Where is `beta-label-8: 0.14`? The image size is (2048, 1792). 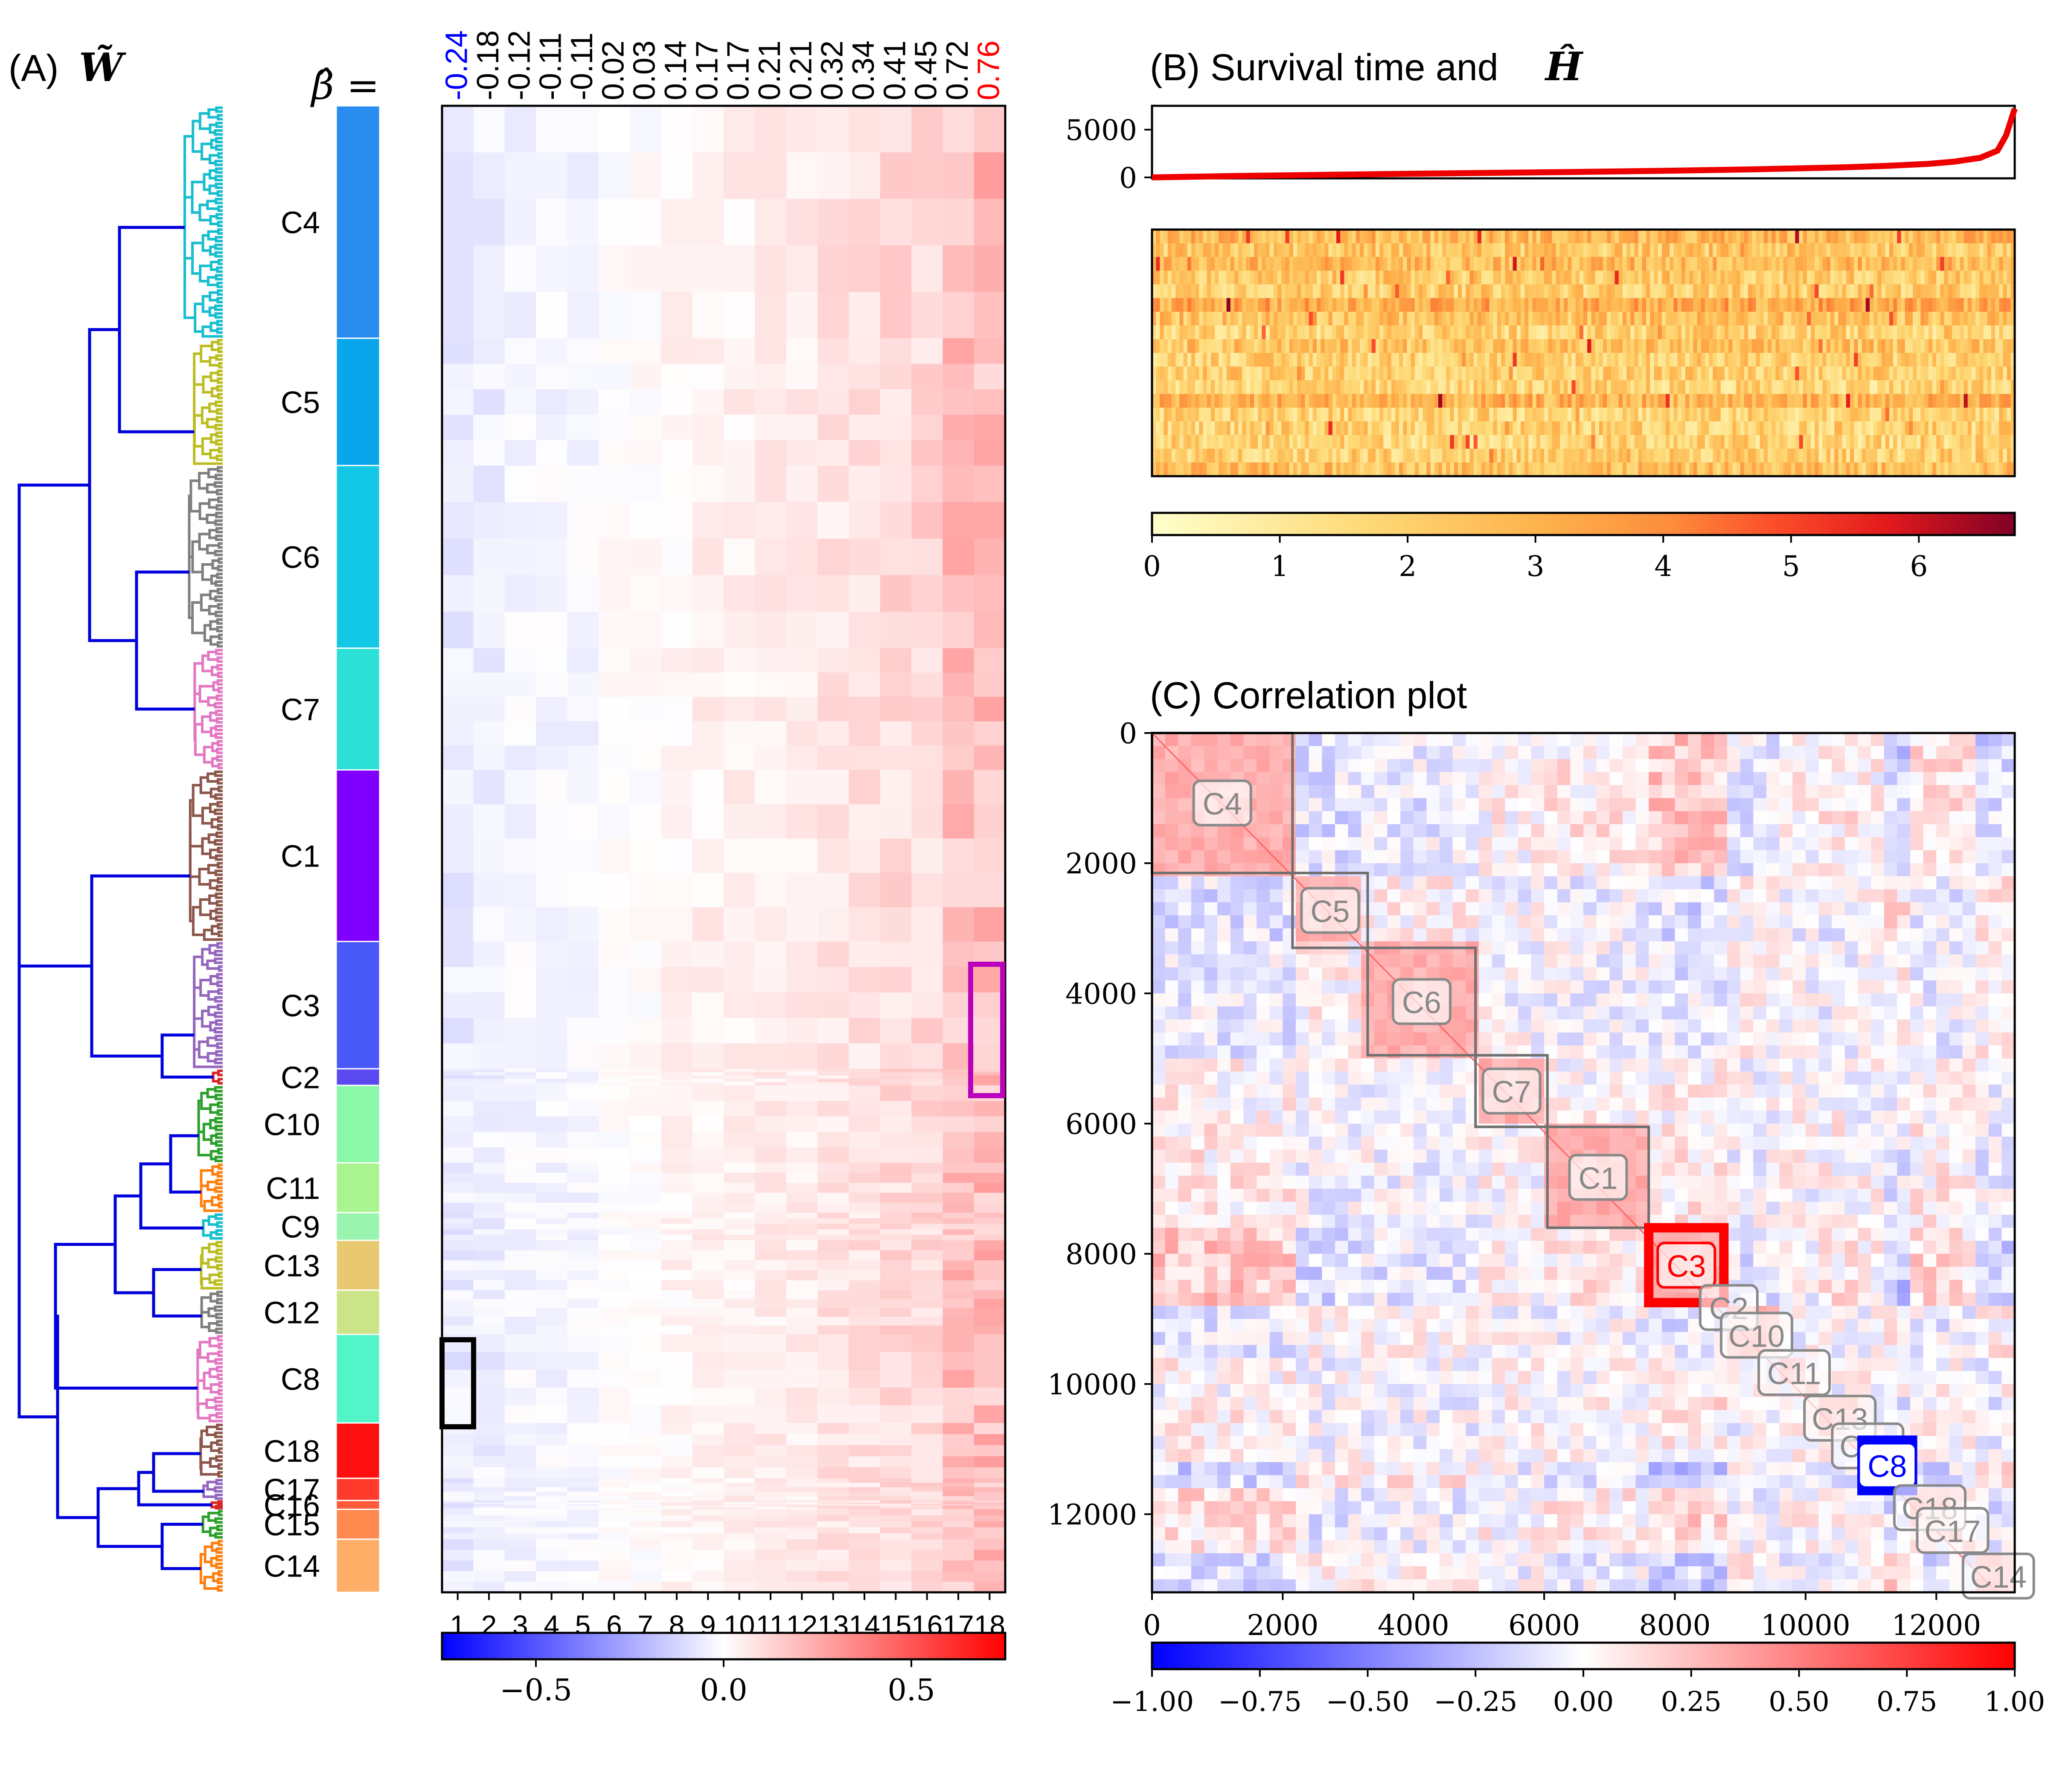 beta-label-8: 0.14 is located at coordinates (676, 70).